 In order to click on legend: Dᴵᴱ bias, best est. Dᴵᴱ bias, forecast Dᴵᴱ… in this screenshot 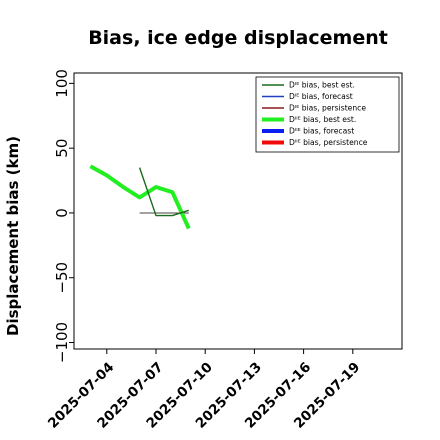, I will do `click(327, 114)`.